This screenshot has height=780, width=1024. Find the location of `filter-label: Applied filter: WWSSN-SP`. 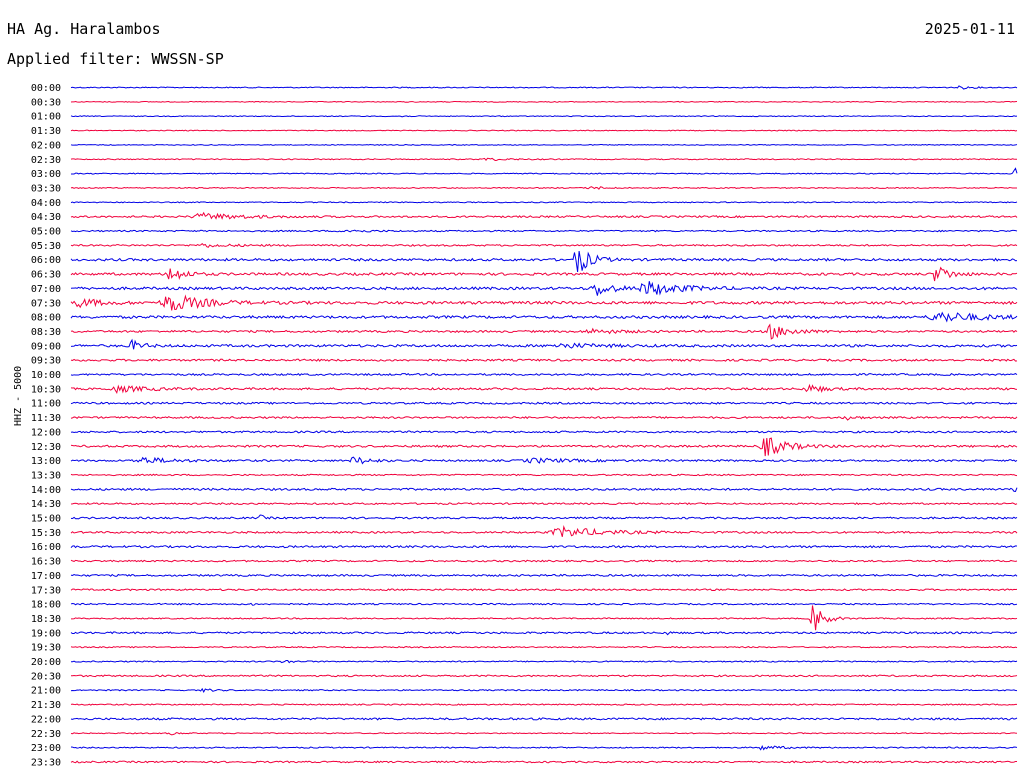

filter-label: Applied filter: WWSSN-SP is located at coordinates (115, 59).